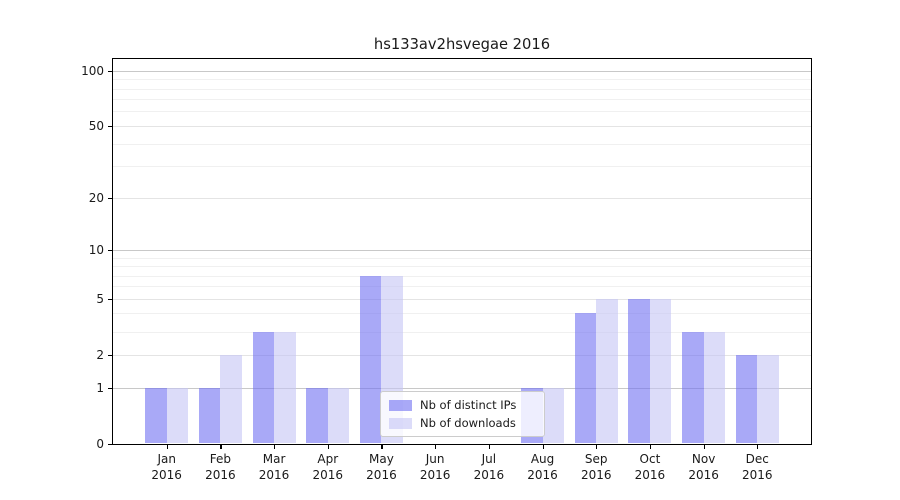  Describe the element at coordinates (100, 443) in the screenshot. I see `y-tick-label: 0` at that location.